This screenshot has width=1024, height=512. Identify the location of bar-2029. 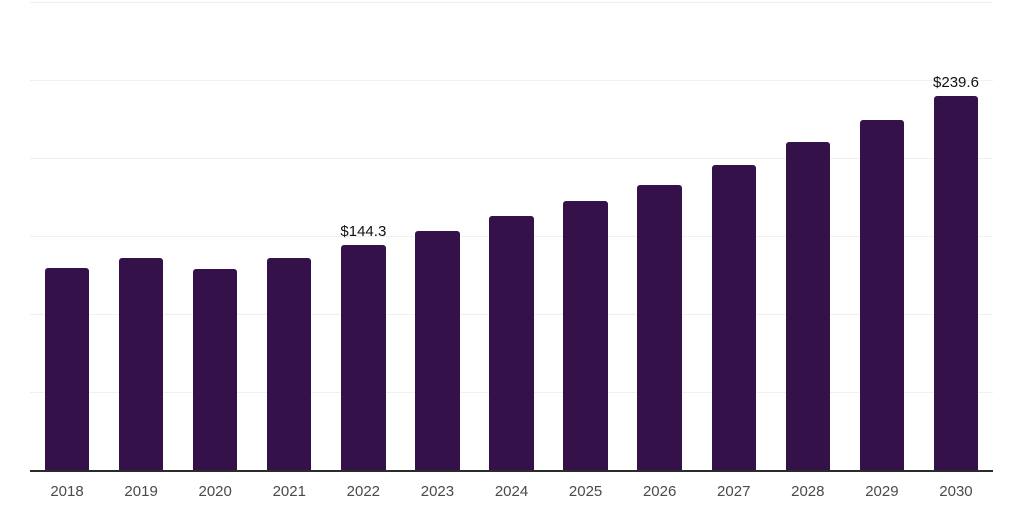
(882, 294).